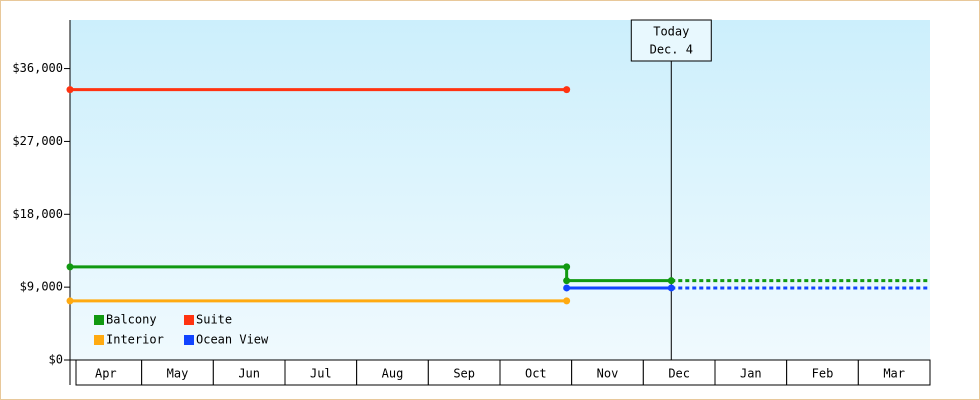 The image size is (980, 400). I want to click on y-tick-label: $9,000, so click(41, 287).